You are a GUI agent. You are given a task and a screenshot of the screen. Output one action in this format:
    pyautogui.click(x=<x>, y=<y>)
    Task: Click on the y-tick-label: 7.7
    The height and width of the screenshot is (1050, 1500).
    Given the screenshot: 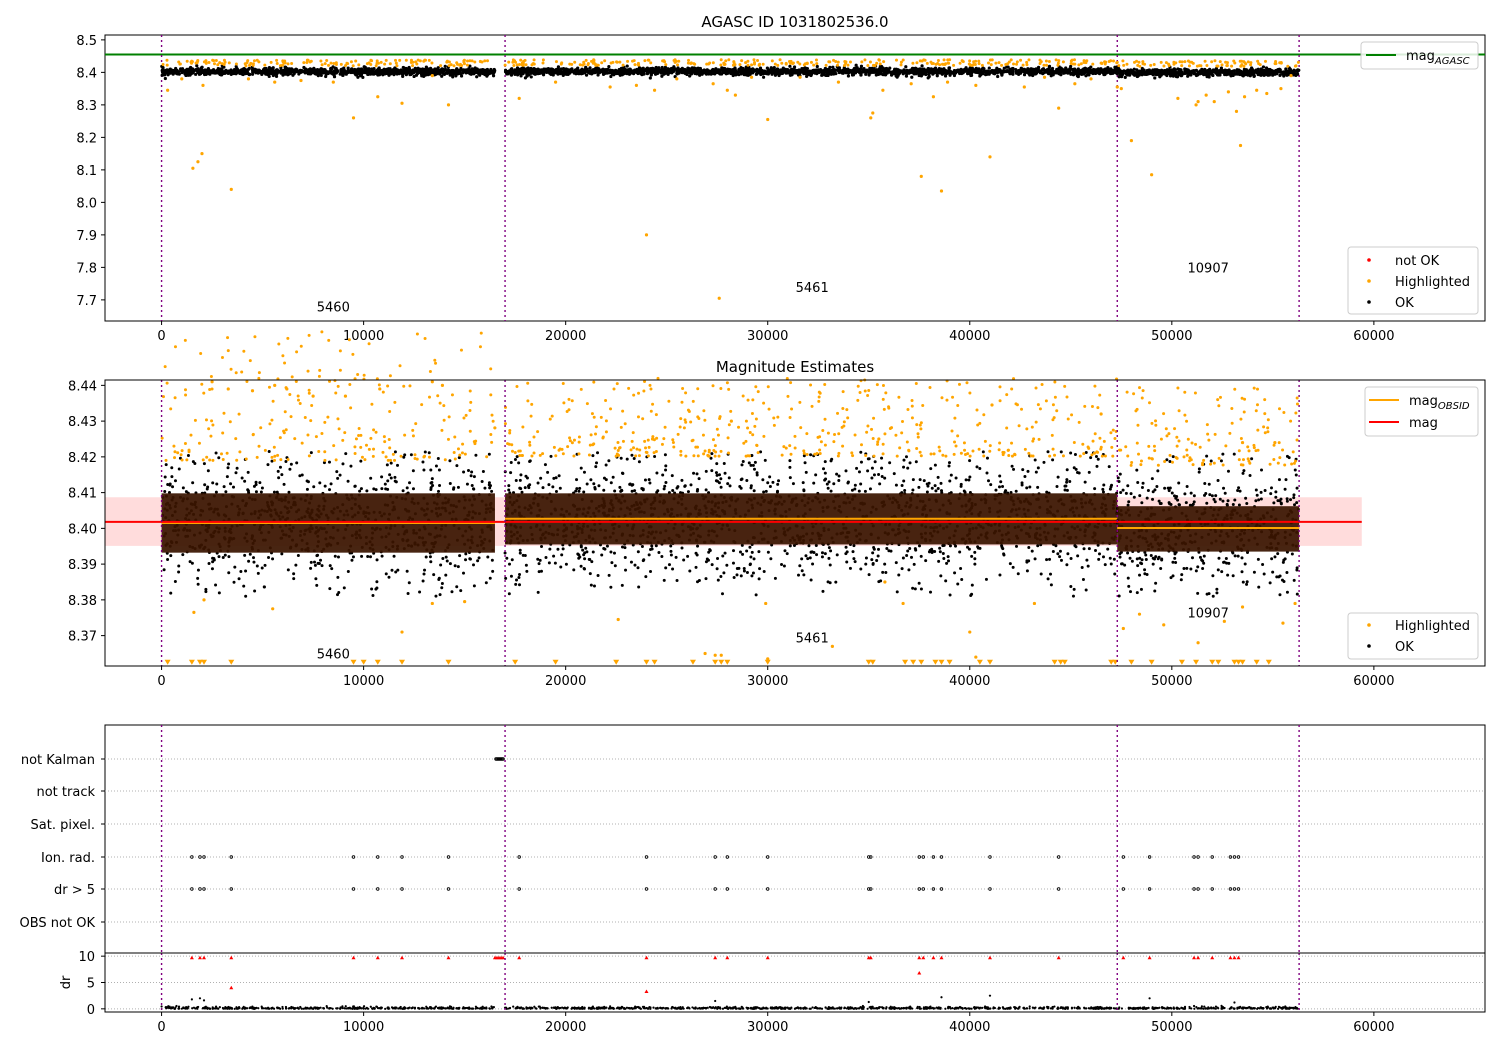 What is the action you would take?
    pyautogui.click(x=86, y=301)
    